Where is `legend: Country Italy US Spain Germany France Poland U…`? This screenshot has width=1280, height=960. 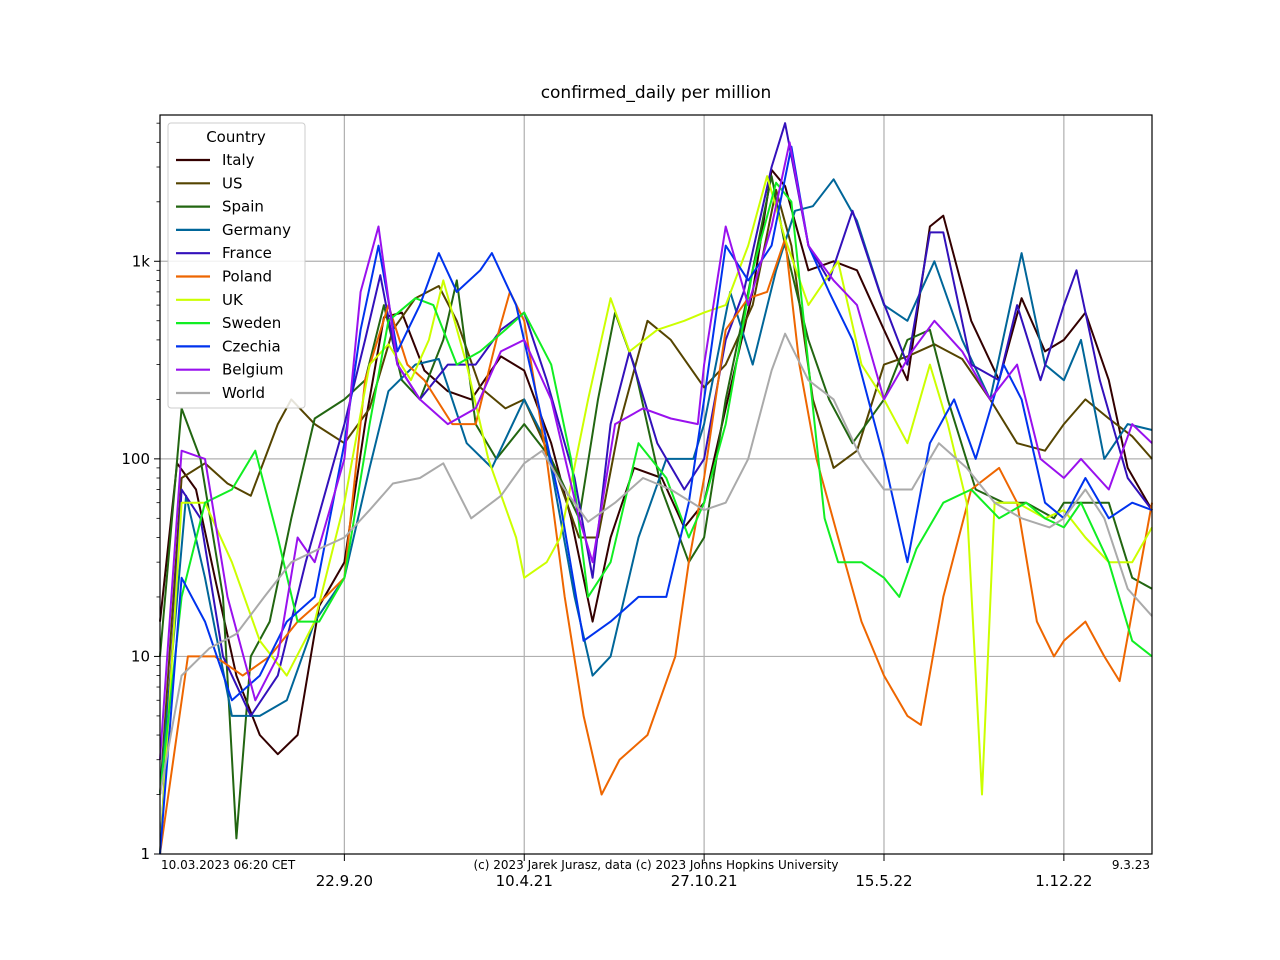 legend: Country Italy US Spain Germany France Poland U… is located at coordinates (236, 265).